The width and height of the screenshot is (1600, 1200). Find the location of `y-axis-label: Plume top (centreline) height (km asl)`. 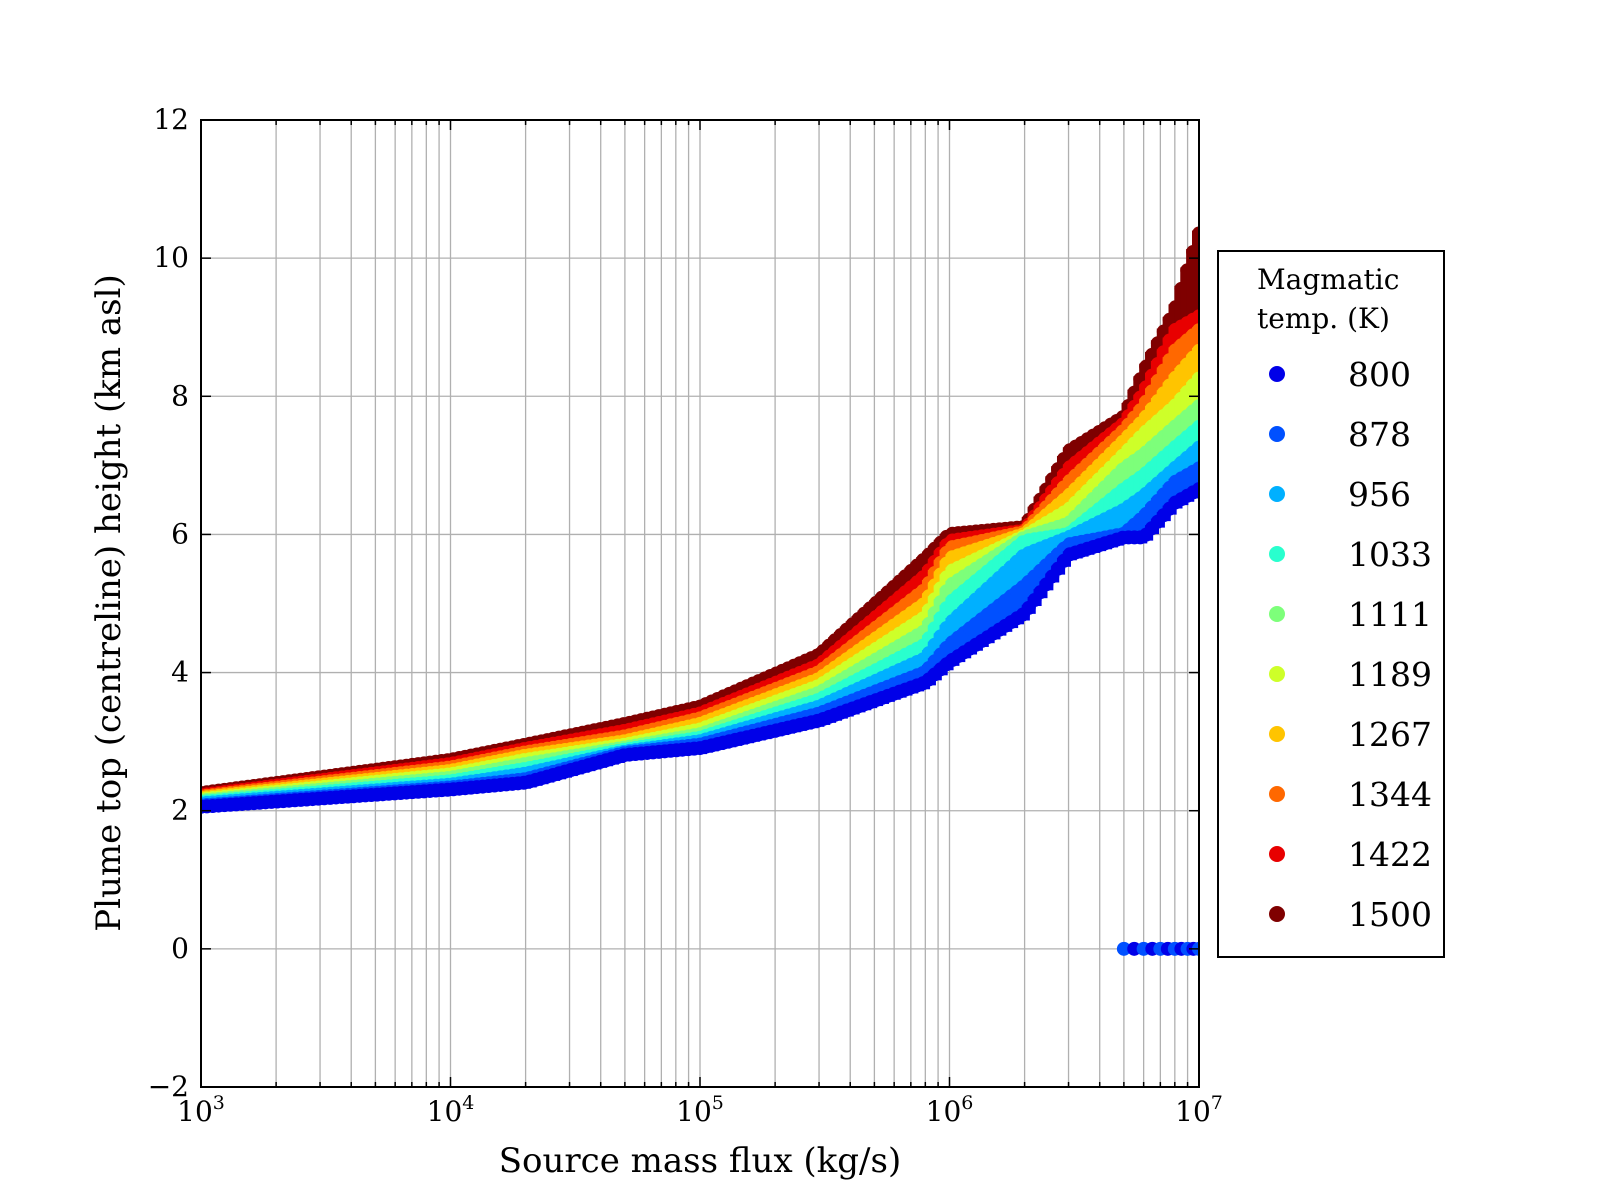

y-axis-label: Plume top (centreline) height (km asl) is located at coordinates (109, 603).